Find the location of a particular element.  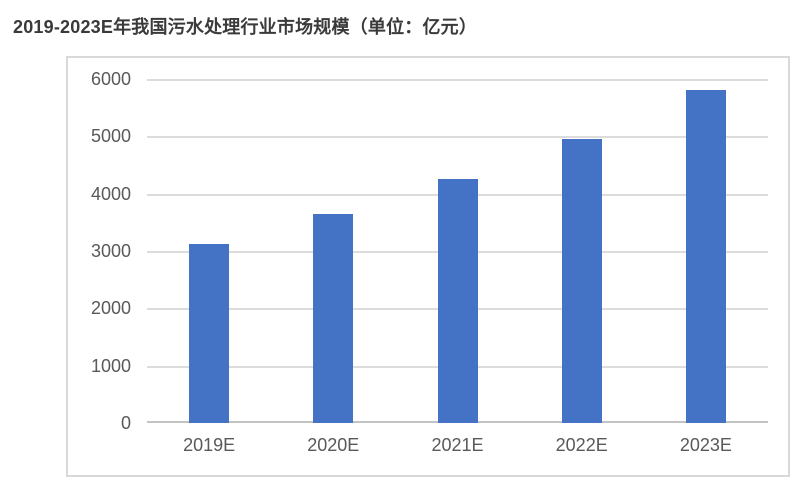

y-tick-label: 5000 is located at coordinates (110, 136).